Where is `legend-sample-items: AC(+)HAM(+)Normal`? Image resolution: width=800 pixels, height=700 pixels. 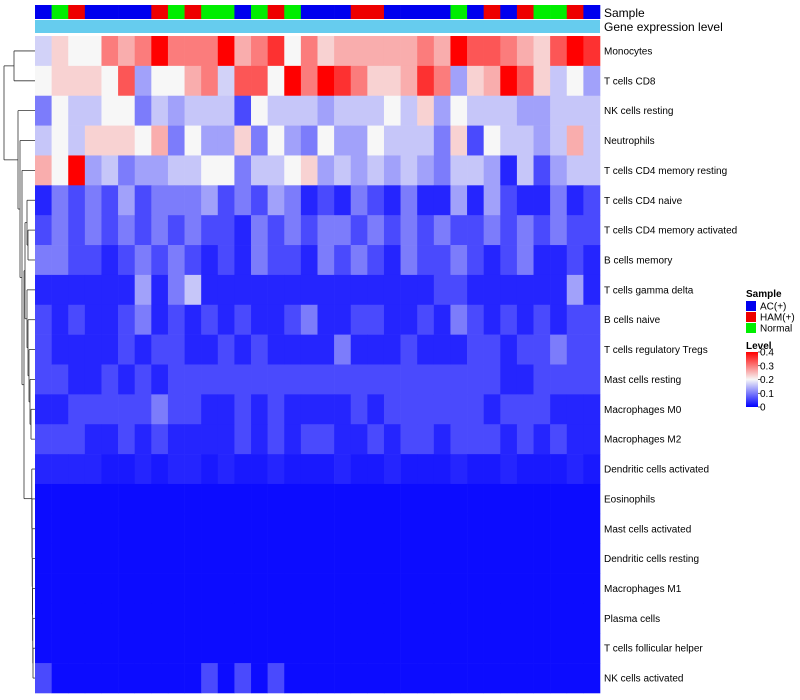 legend-sample-items: AC(+)HAM(+)Normal is located at coordinates (770, 318).